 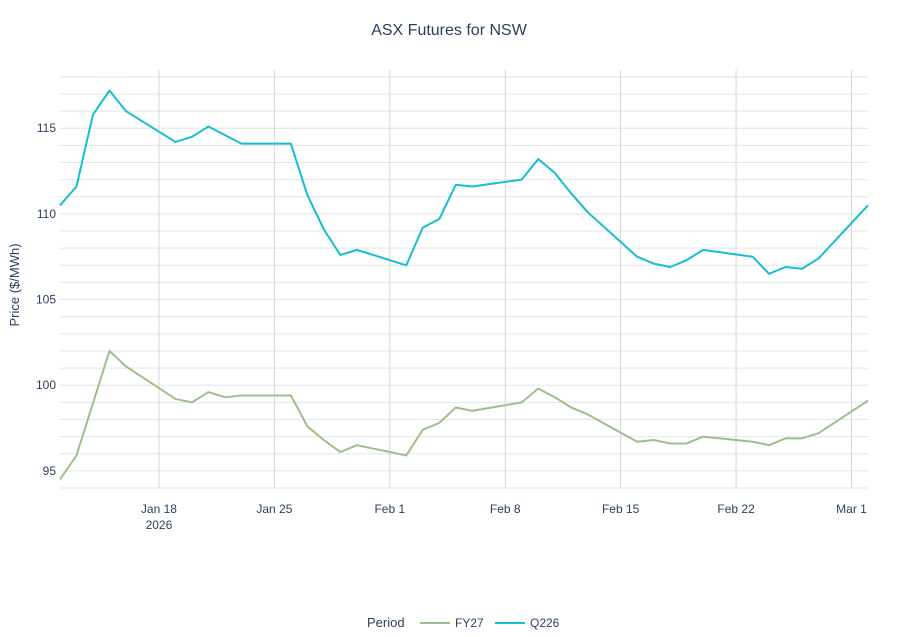 I want to click on legend-item-fy27: FY27, so click(x=452, y=623).